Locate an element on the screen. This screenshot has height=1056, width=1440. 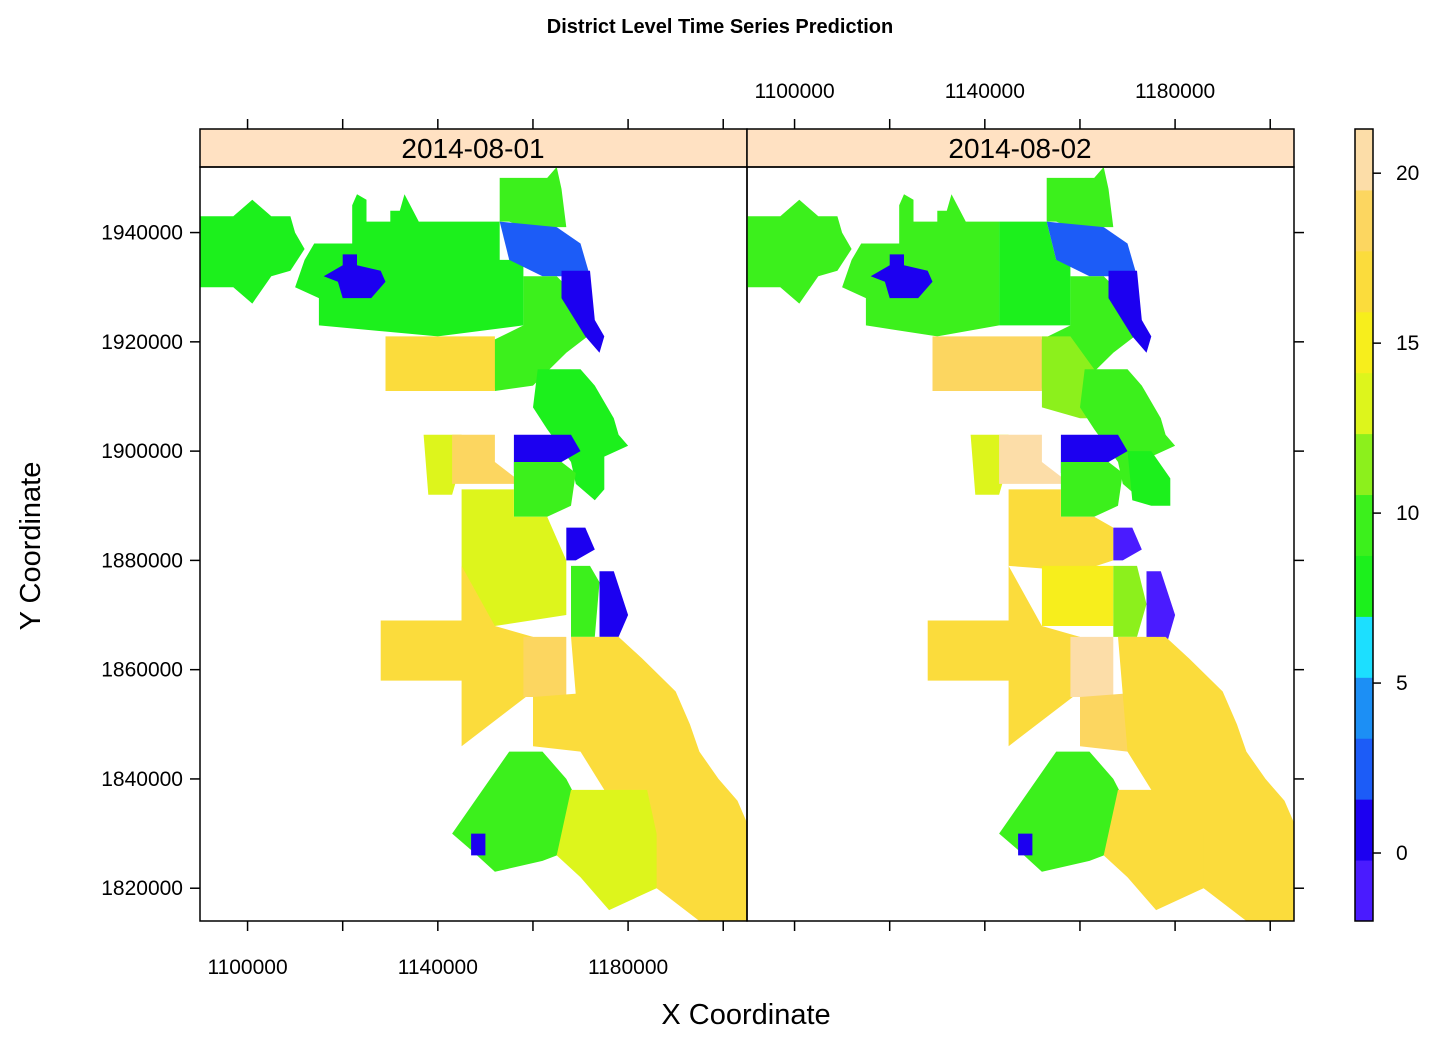
color-key-label: 20 is located at coordinates (1407, 173).